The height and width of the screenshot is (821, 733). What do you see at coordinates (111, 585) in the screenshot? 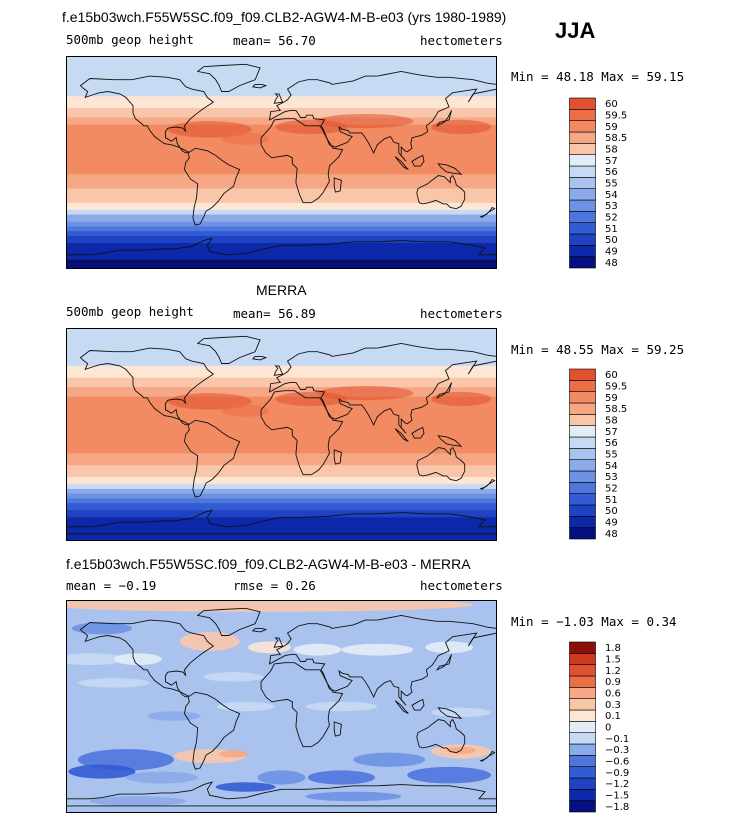
I see `panel3-mean-label: mean = −0.19` at bounding box center [111, 585].